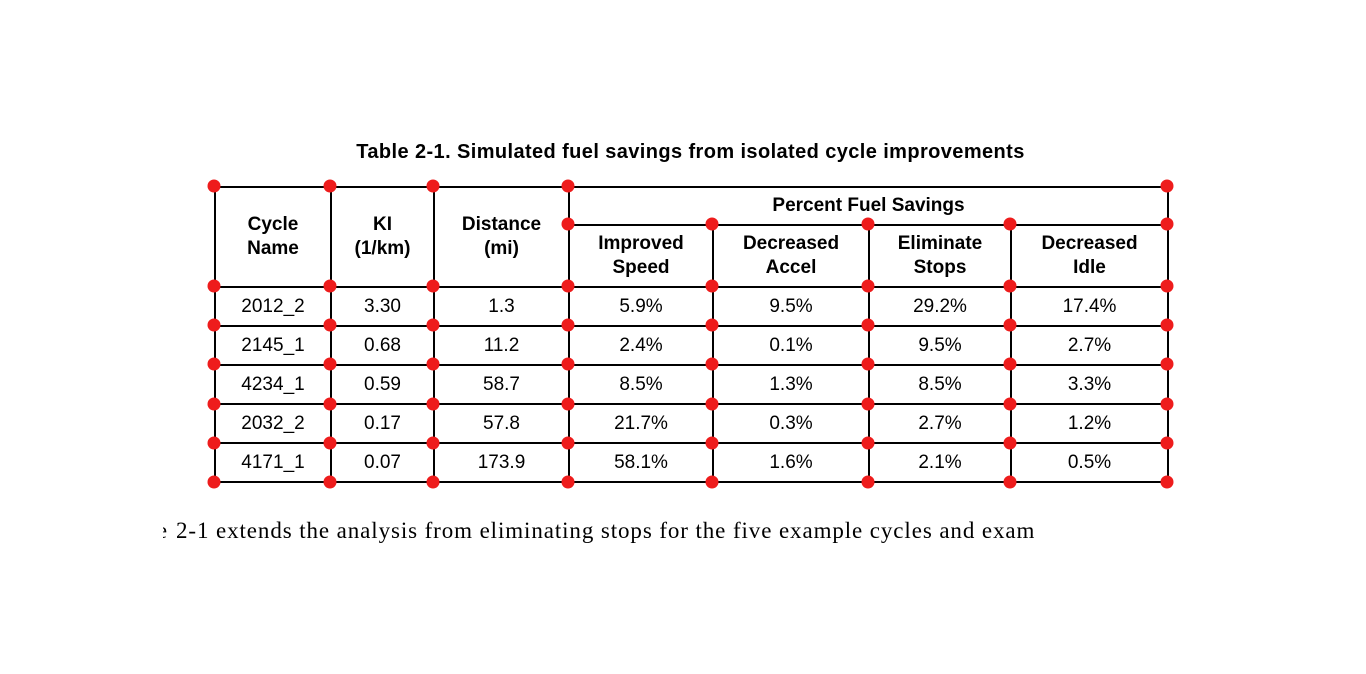 This screenshot has width=1366, height=674. Describe the element at coordinates (501, 306) in the screenshot. I see `table-cell: 1.3` at that location.